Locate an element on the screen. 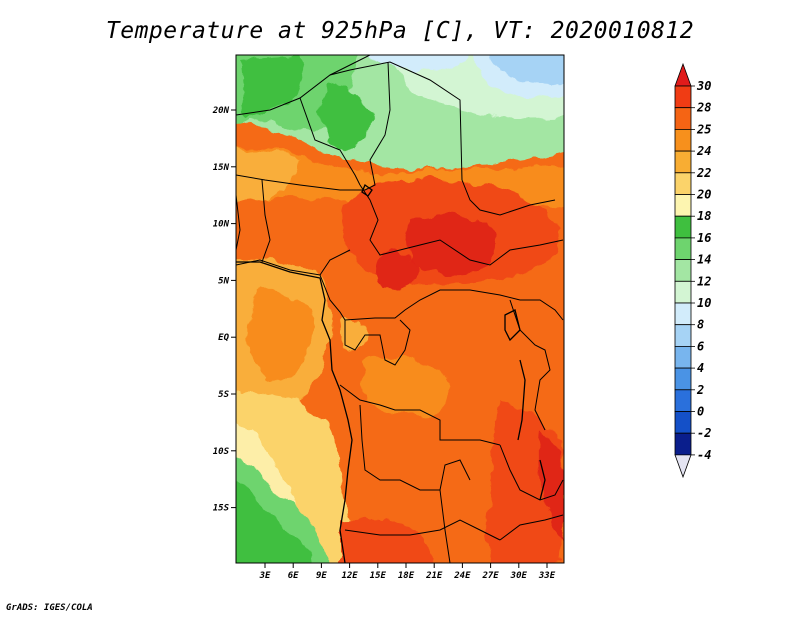  lon-label: 15E is located at coordinates (378, 576).